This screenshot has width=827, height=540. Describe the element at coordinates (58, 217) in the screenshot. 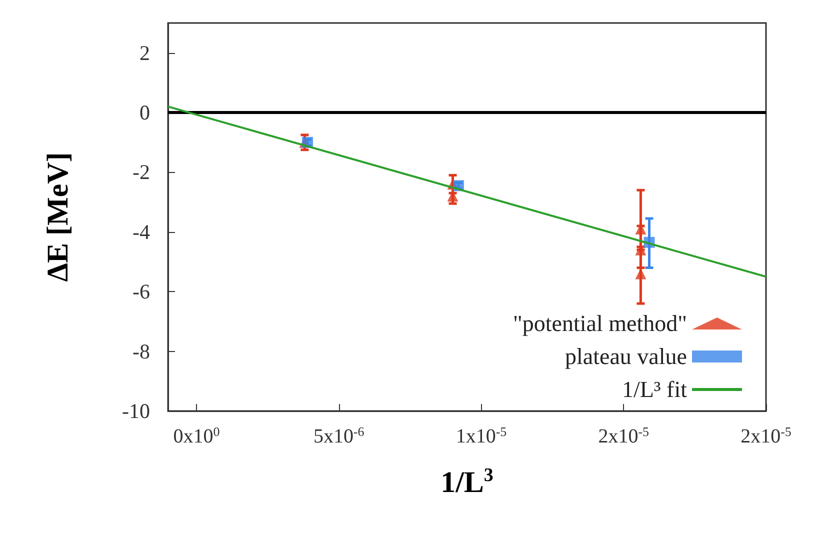

I see `y-axis-title: ΔE [MeV]` at that location.